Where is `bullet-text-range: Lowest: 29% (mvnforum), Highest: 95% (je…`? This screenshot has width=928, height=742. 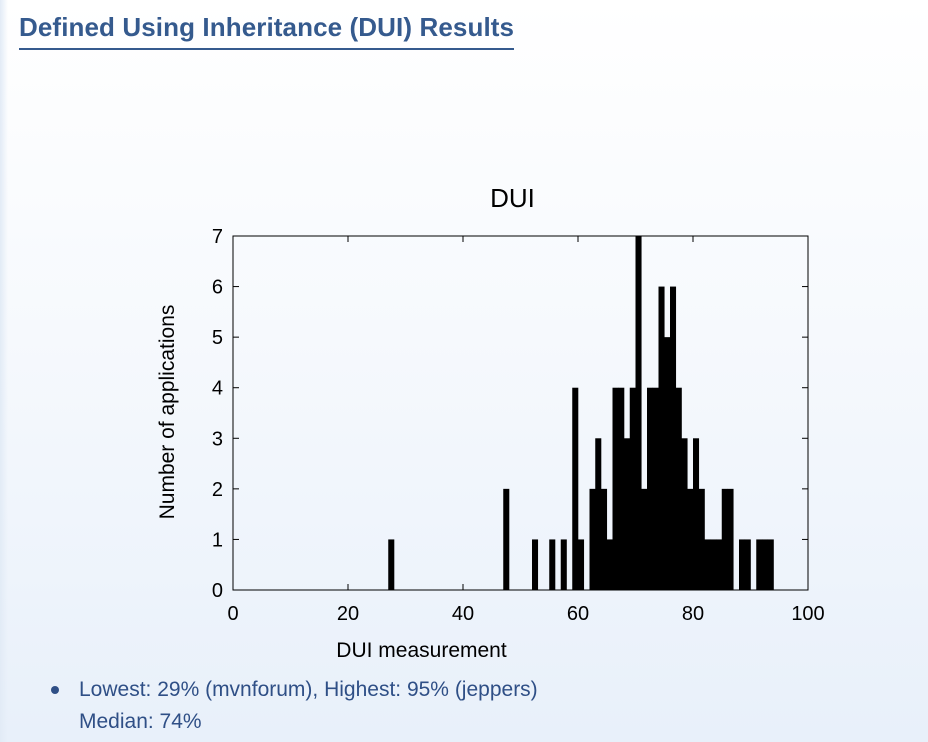 bullet-text-range: Lowest: 29% (mvnforum), Highest: 95% (je… is located at coordinates (308, 689).